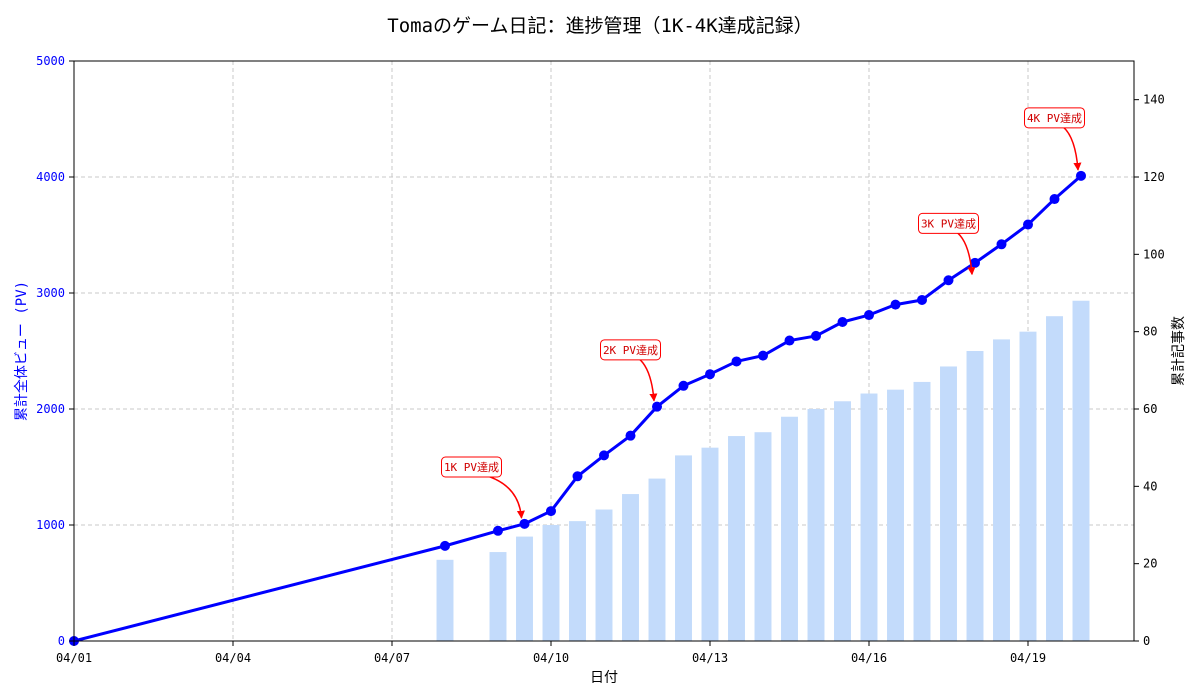 The height and width of the screenshot is (700, 1200). Describe the element at coordinates (1178, 351) in the screenshot. I see `y-axis-right-label: 累計記事数` at that location.